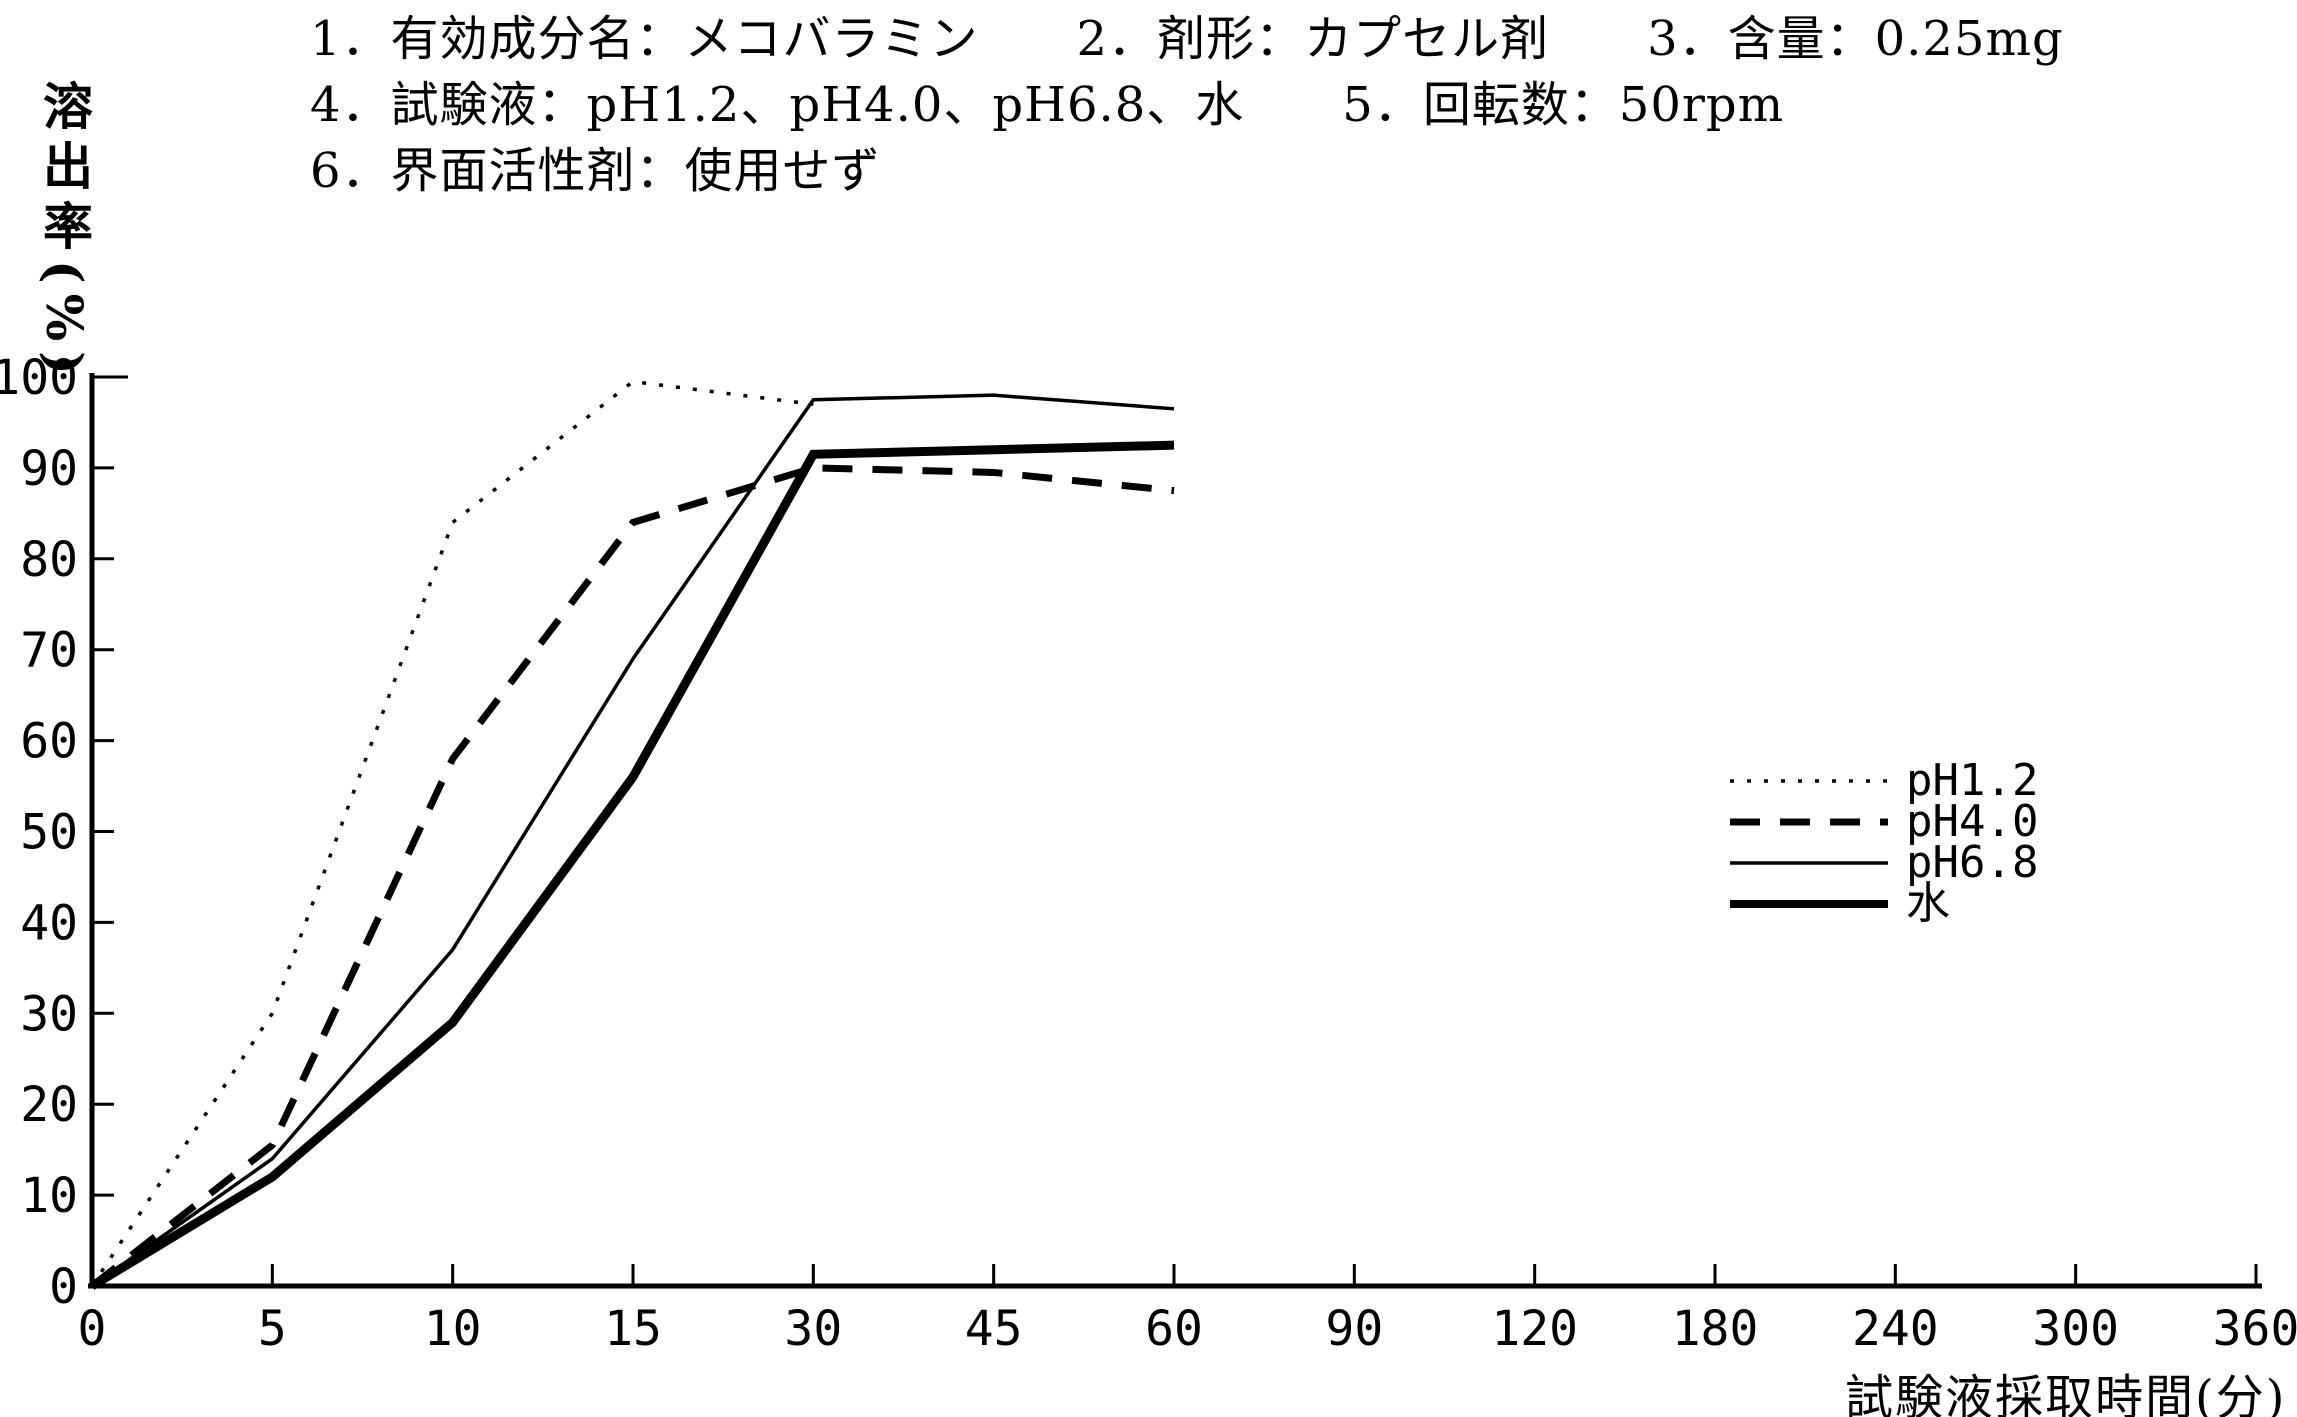 This screenshot has height=1417, width=2297. Describe the element at coordinates (1895, 1329) in the screenshot. I see `x-tick-label-240: 240` at that location.